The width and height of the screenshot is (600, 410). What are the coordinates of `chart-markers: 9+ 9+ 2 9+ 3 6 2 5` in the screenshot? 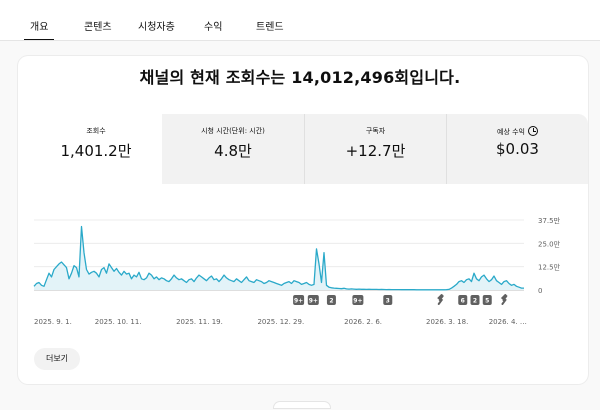 It's located at (400, 299).